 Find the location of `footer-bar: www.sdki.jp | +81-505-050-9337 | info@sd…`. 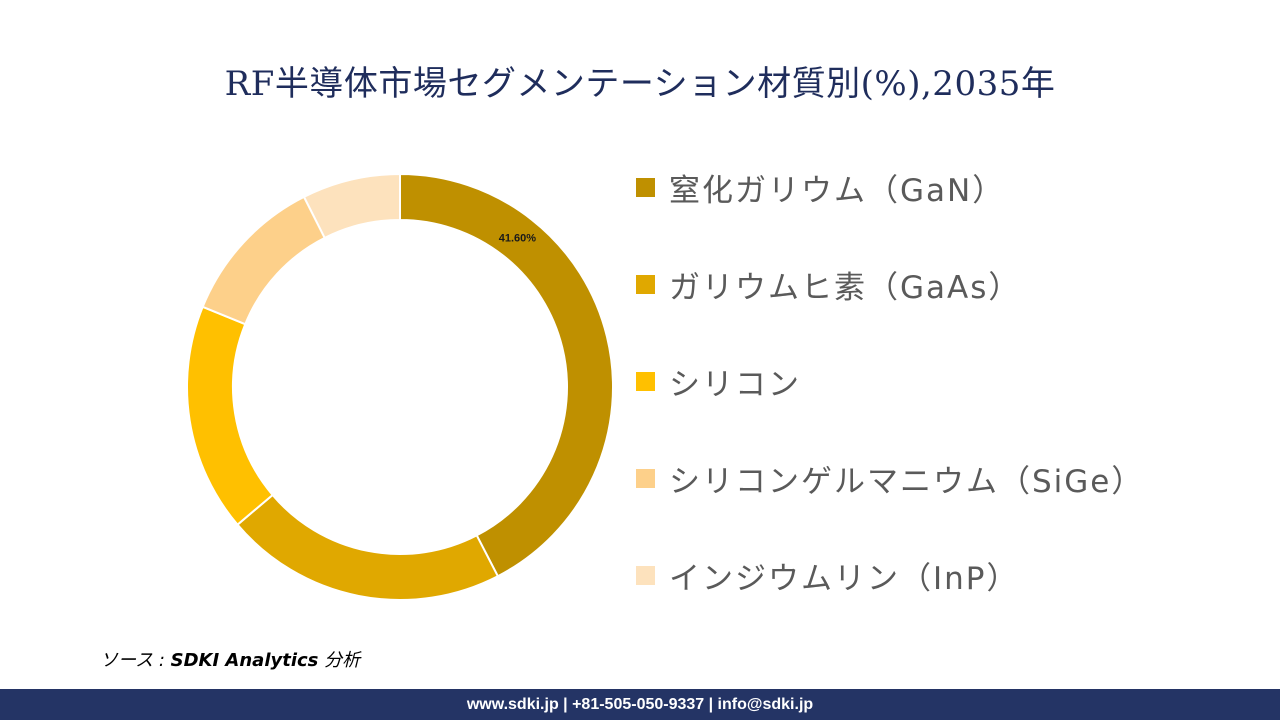

footer-bar: www.sdki.jp | +81-505-050-9337 | info@sd… is located at coordinates (640, 704).